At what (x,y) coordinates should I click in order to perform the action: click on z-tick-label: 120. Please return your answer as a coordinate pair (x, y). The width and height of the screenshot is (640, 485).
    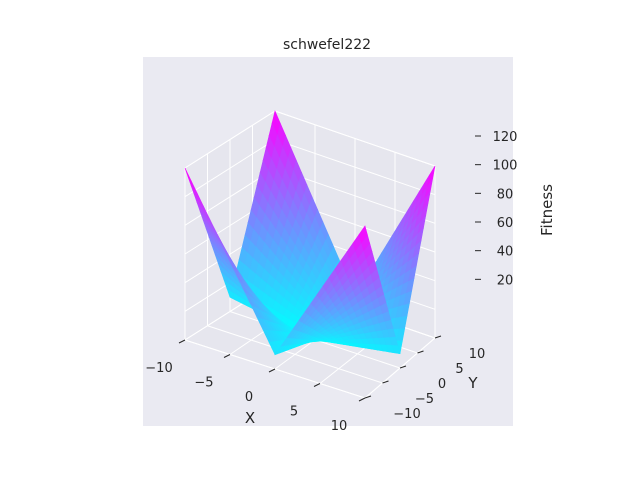
    Looking at the image, I should click on (505, 137).